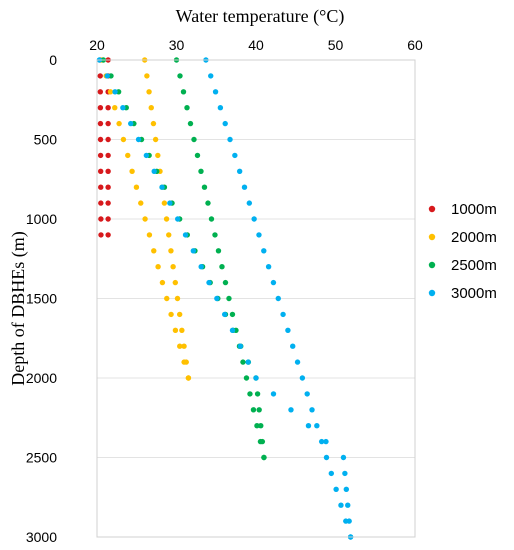  I want to click on legend-label-3000m: 3000m, so click(474, 293).